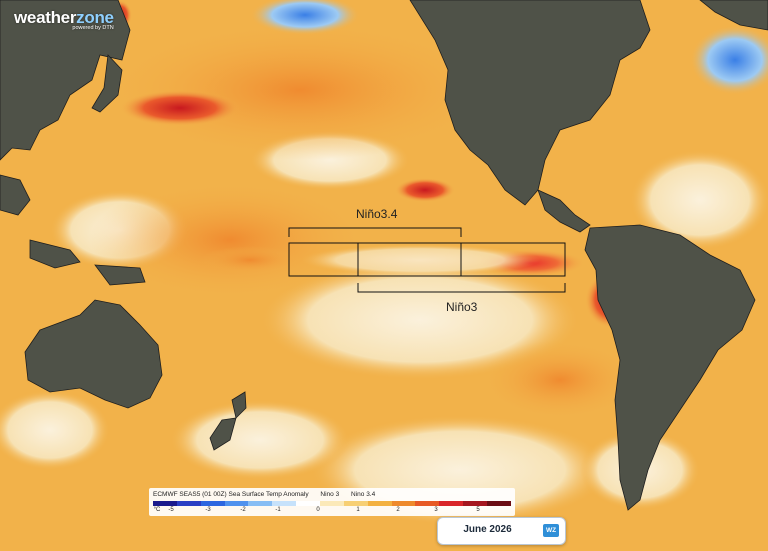  Describe the element at coordinates (93, 28) in the screenshot. I see `logo-tagline: powered by DTN` at that location.